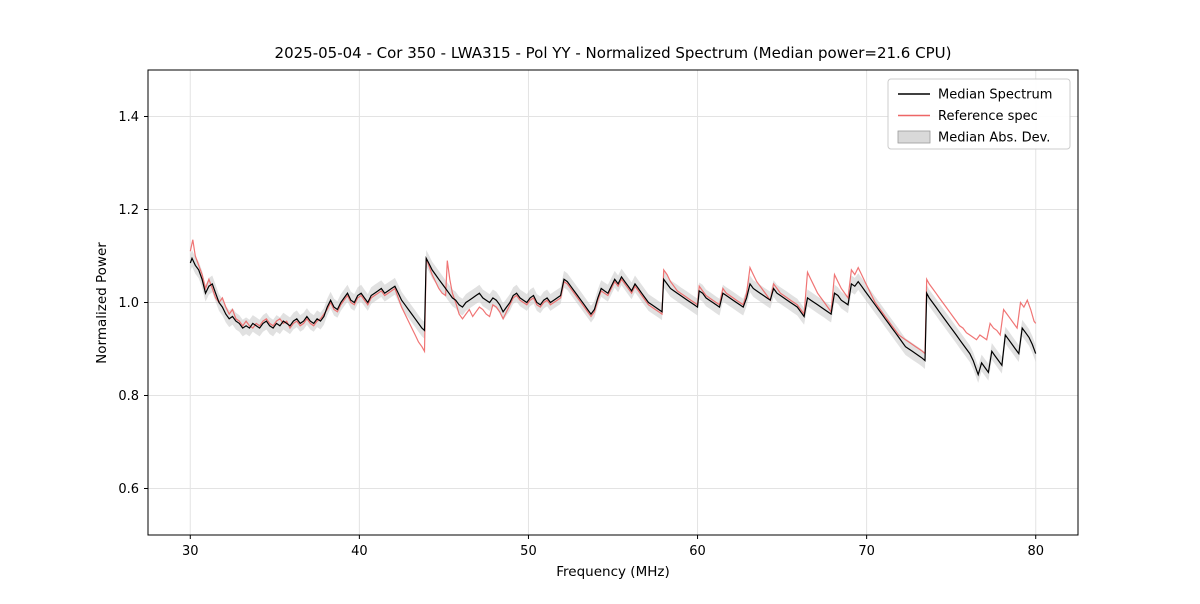  What do you see at coordinates (128, 303) in the screenshot?
I see `y-tick-label: 1.0` at bounding box center [128, 303].